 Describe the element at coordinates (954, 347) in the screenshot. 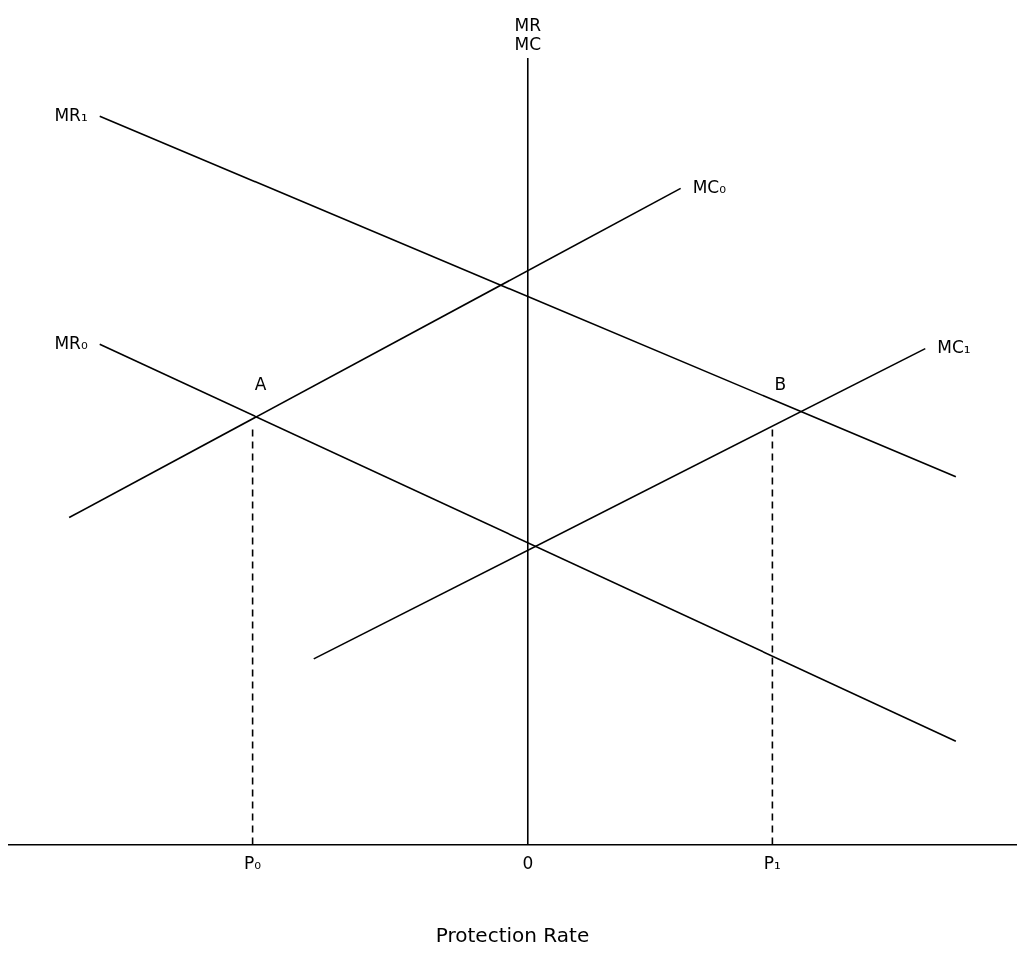

I see `series-label: MC₁` at that location.